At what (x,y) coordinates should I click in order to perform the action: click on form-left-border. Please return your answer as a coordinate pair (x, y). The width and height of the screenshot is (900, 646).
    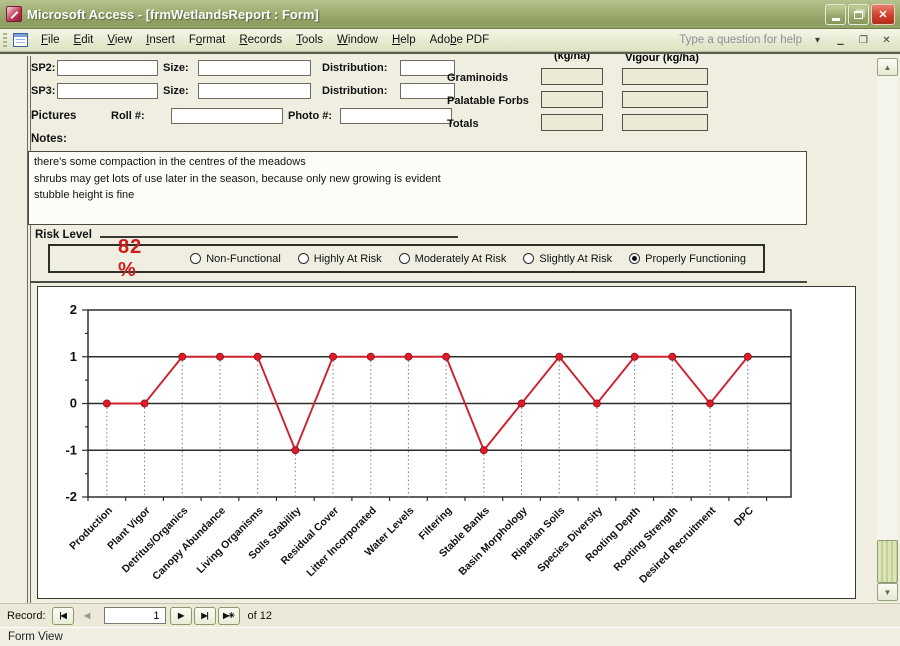
    Looking at the image, I should click on (29, 329).